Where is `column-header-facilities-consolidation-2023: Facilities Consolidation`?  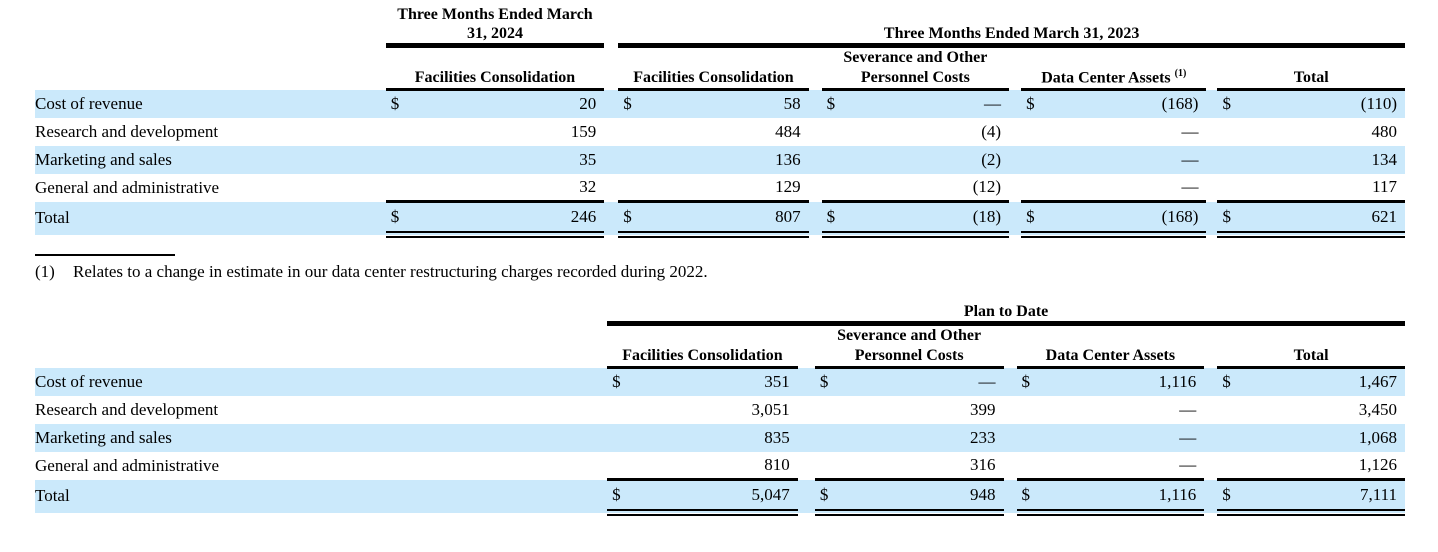 column-header-facilities-consolidation-2023: Facilities Consolidation is located at coordinates (713, 68).